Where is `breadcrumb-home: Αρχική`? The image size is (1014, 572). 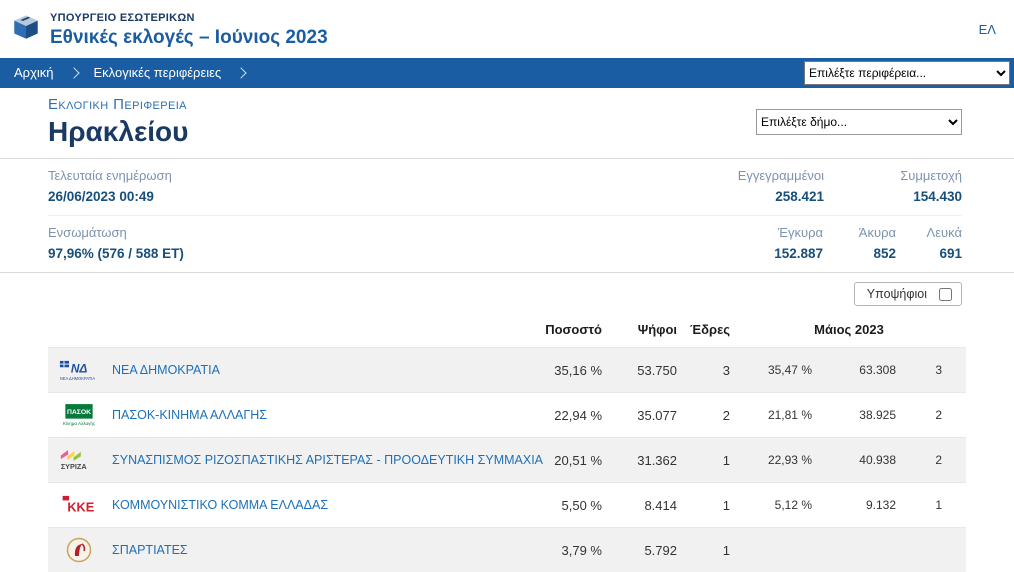
breadcrumb-home: Αρχική is located at coordinates (34, 72).